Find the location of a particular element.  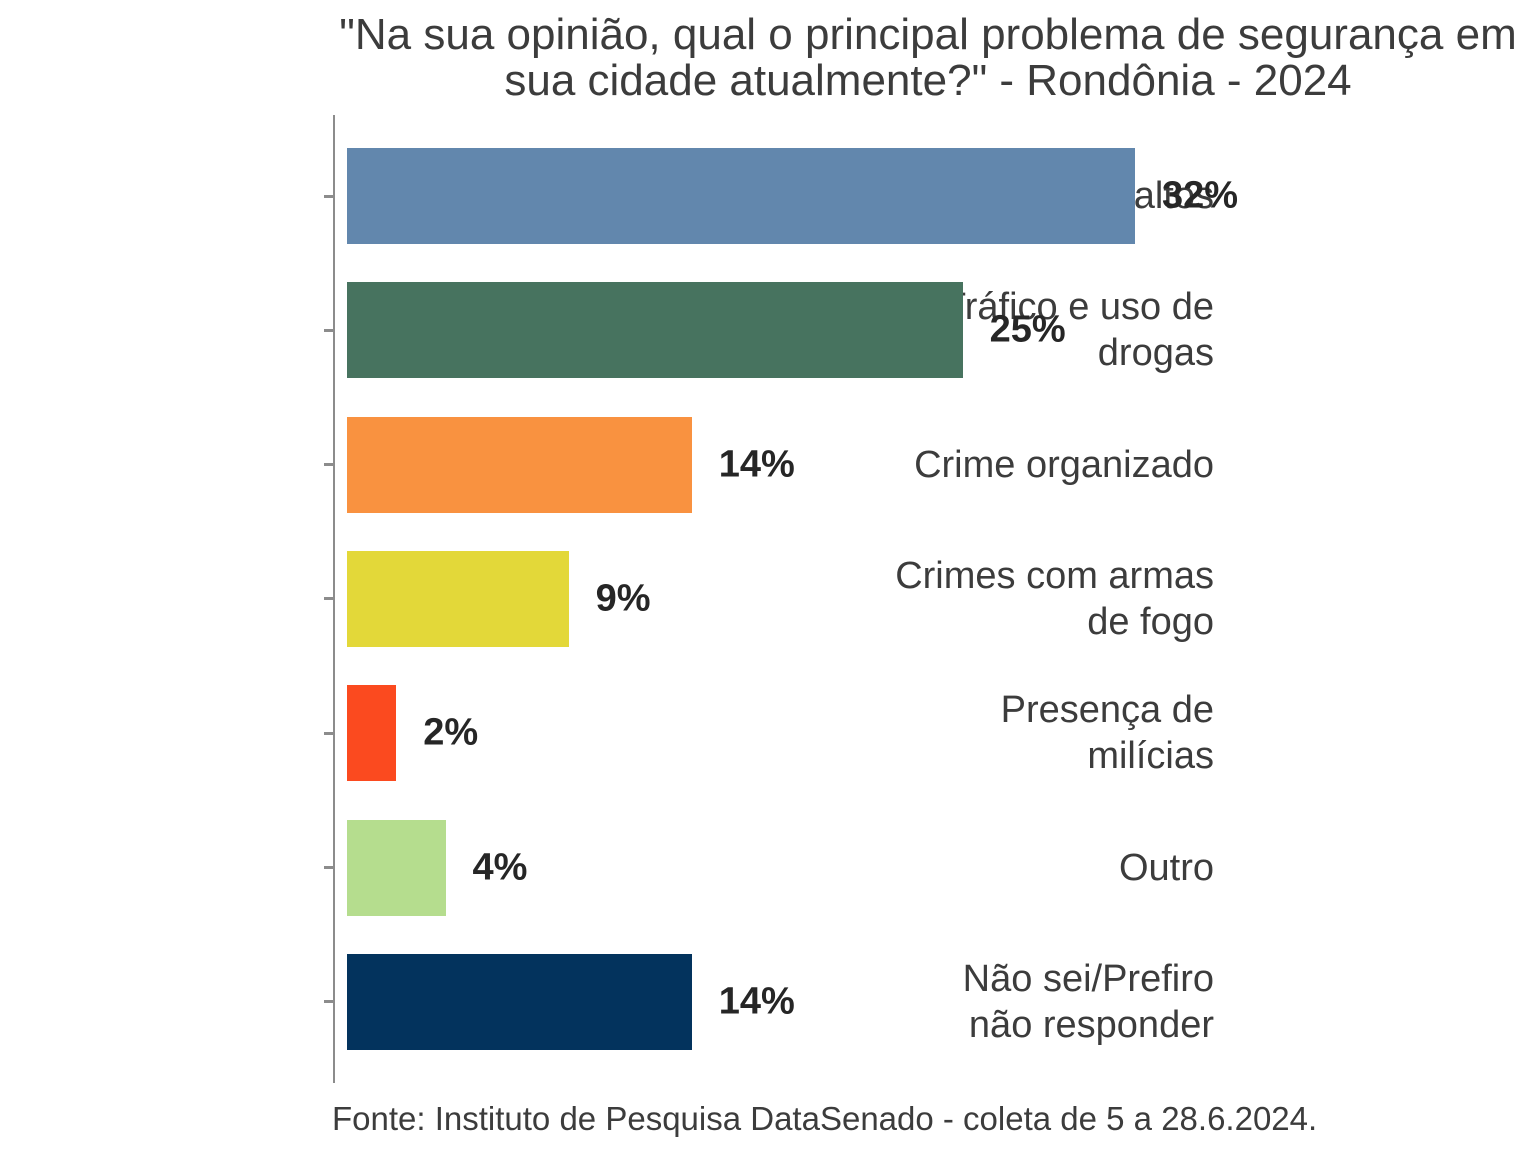

value-label: 9% is located at coordinates (623, 598).